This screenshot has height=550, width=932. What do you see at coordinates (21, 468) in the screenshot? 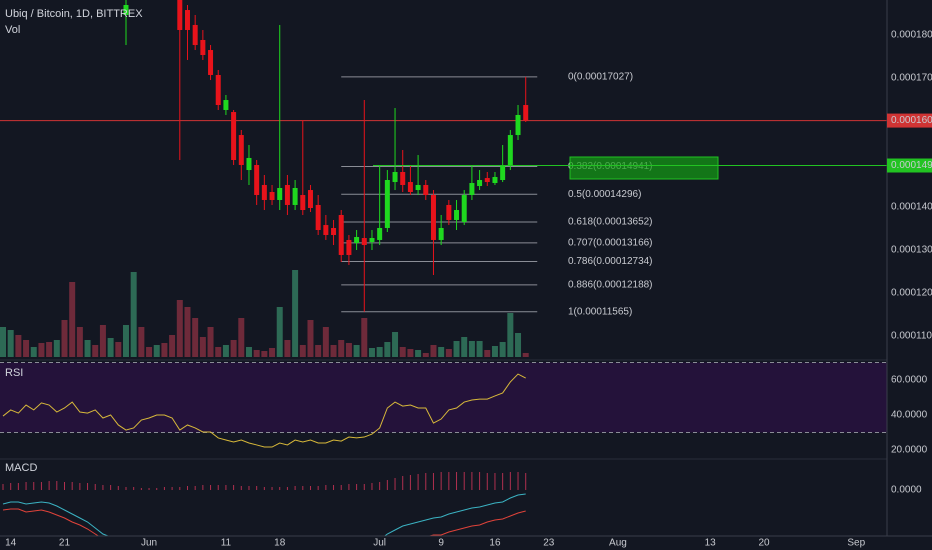
I see `macd-title: MACD` at bounding box center [21, 468].